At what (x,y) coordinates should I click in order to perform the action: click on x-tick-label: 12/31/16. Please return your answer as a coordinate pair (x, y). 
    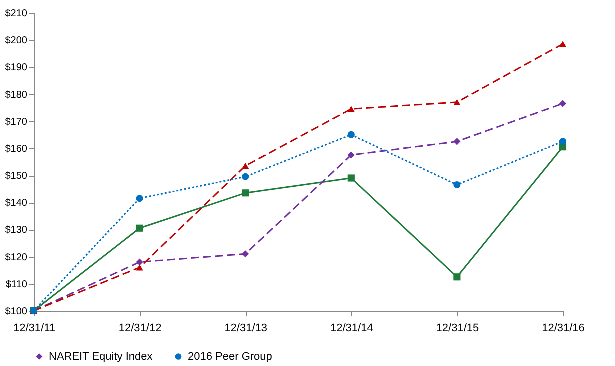
    Looking at the image, I should click on (563, 328).